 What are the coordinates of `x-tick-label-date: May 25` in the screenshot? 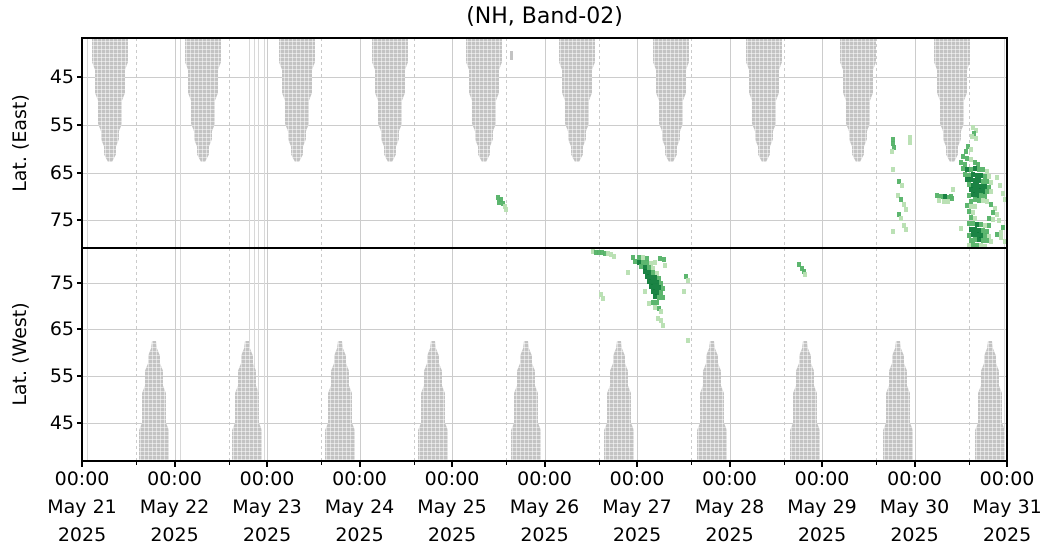 It's located at (452, 507).